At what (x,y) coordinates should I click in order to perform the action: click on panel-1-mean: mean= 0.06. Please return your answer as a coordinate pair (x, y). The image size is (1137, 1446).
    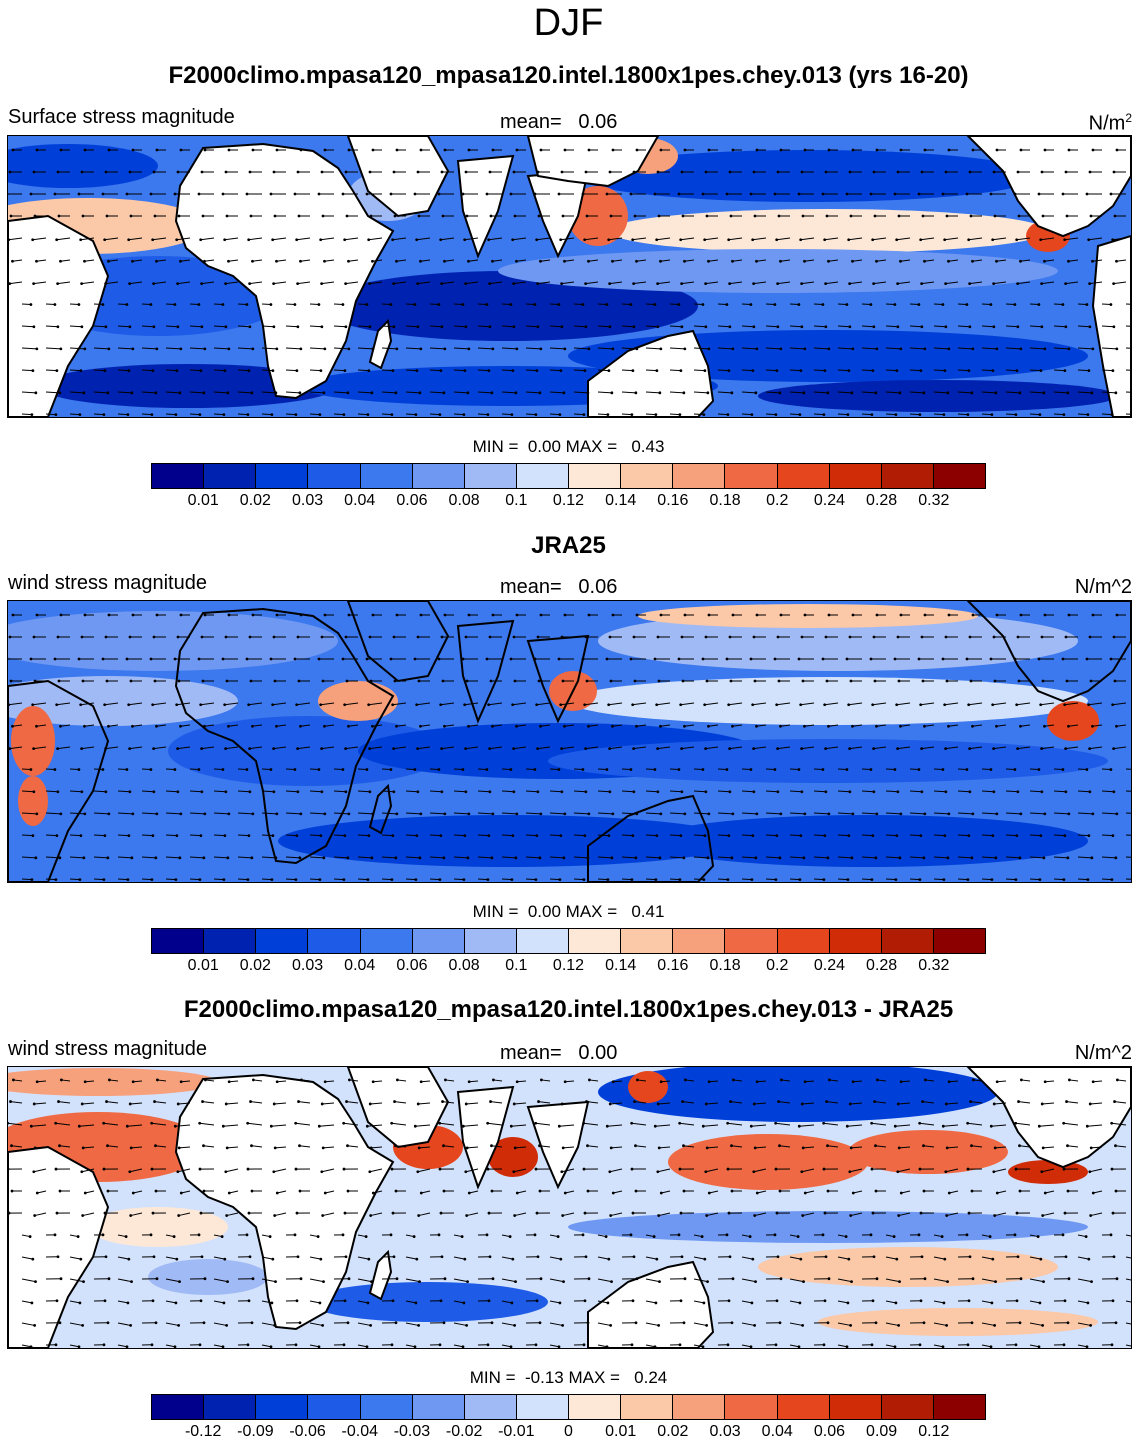
    Looking at the image, I should click on (558, 122).